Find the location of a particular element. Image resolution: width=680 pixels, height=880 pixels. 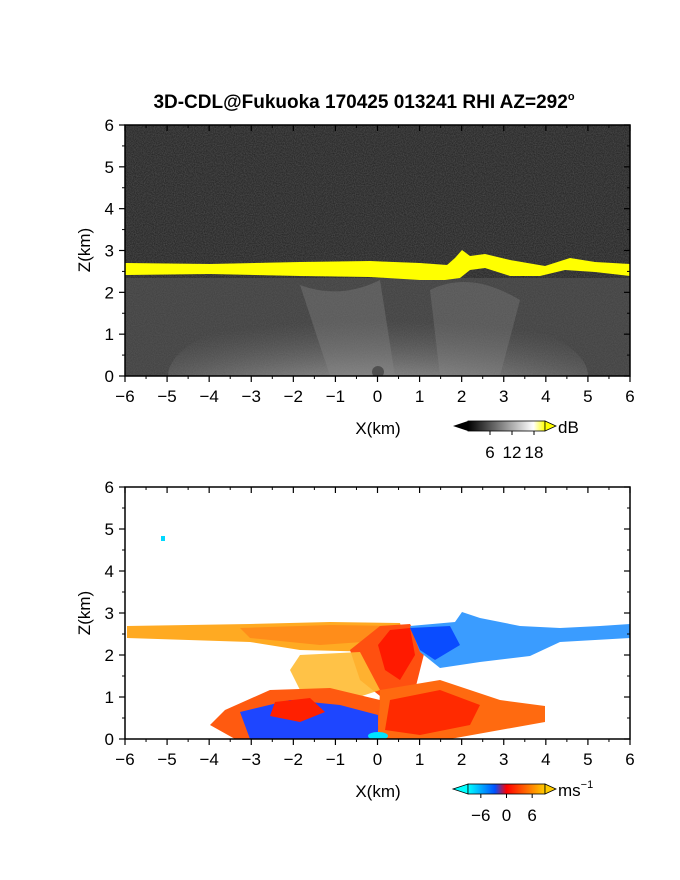

low-level-west-core is located at coordinates (297, 710).